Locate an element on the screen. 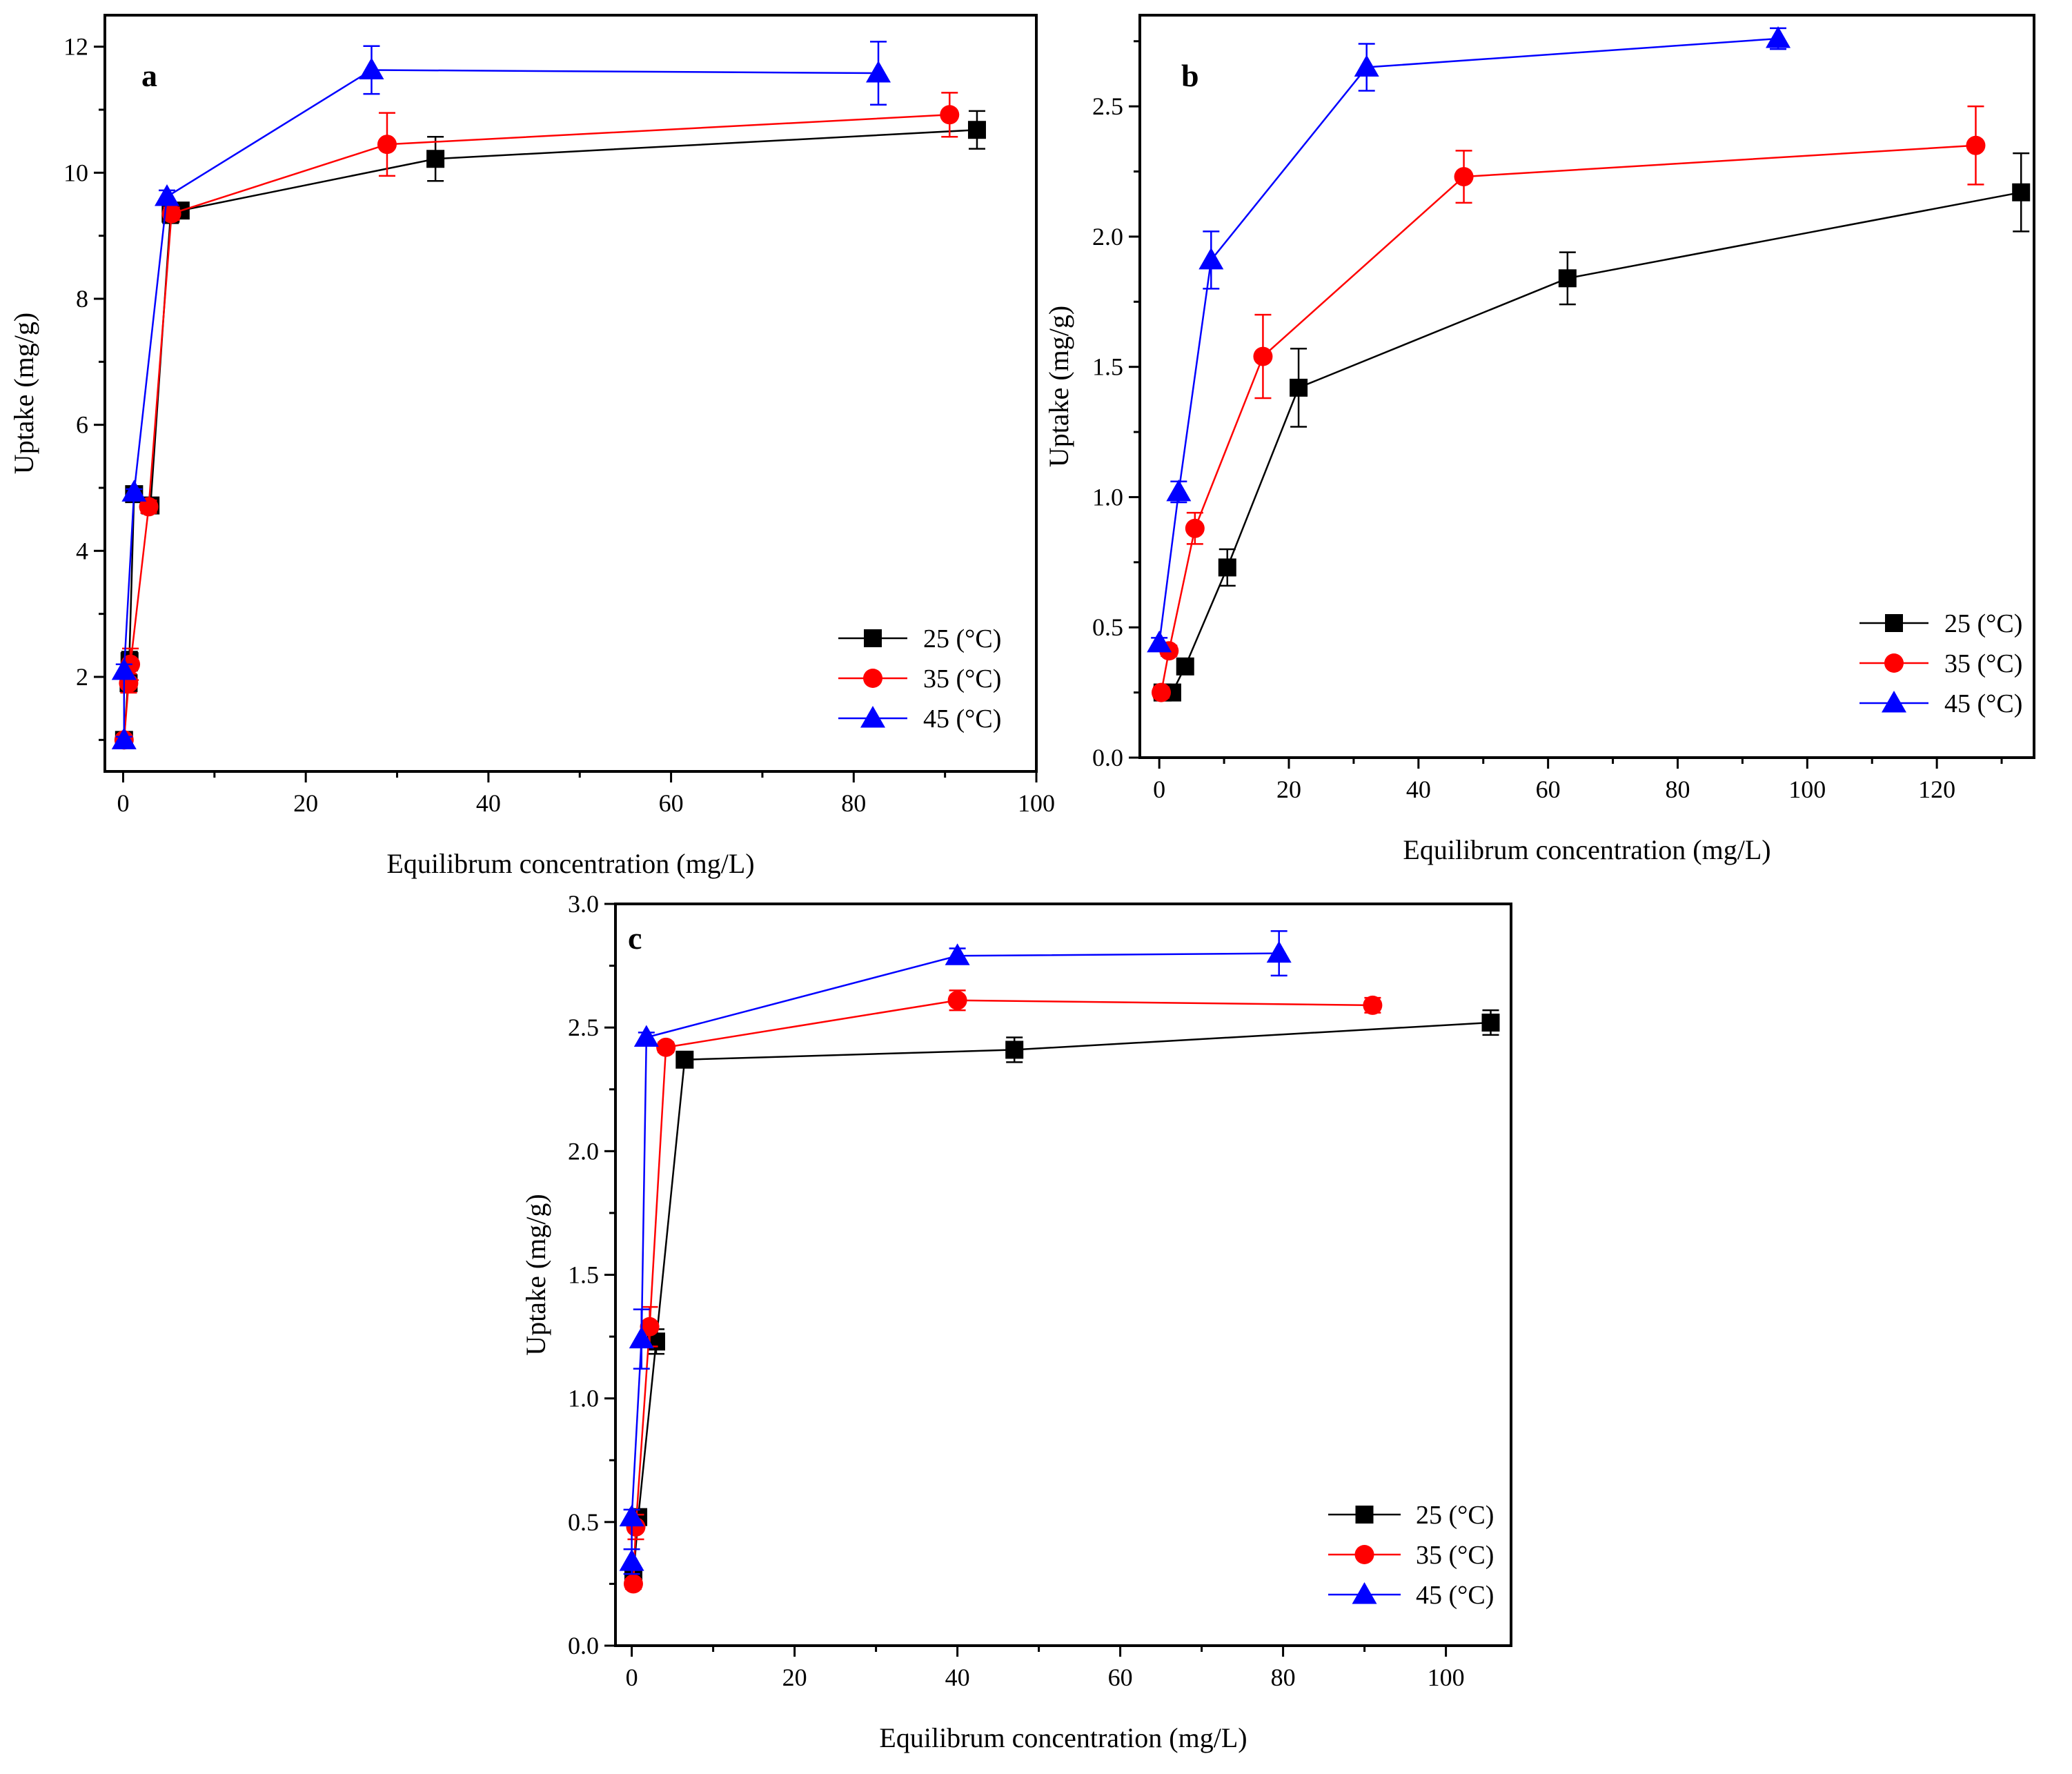 The height and width of the screenshot is (1774, 2072). y-tick-label: 2.0 is located at coordinates (583, 1151).